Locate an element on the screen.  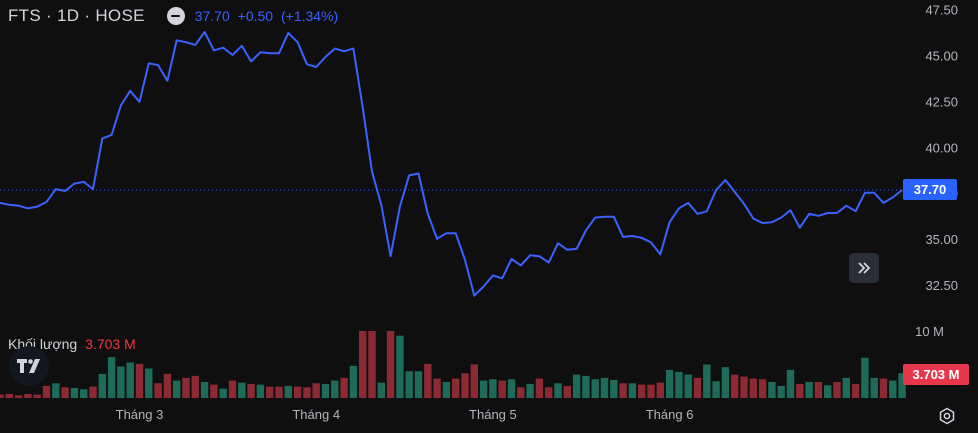
time-tick-label: Tháng 6 is located at coordinates (670, 414).